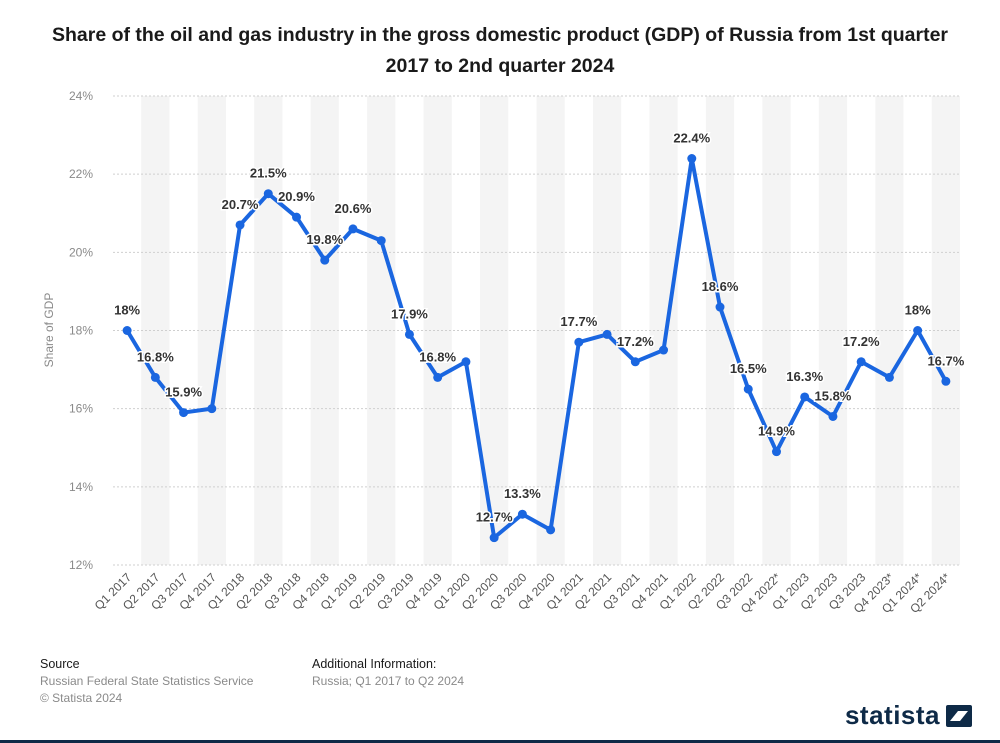 The image size is (1000, 743). Describe the element at coordinates (81, 96) in the screenshot. I see `y-tick-label: 24%` at that location.